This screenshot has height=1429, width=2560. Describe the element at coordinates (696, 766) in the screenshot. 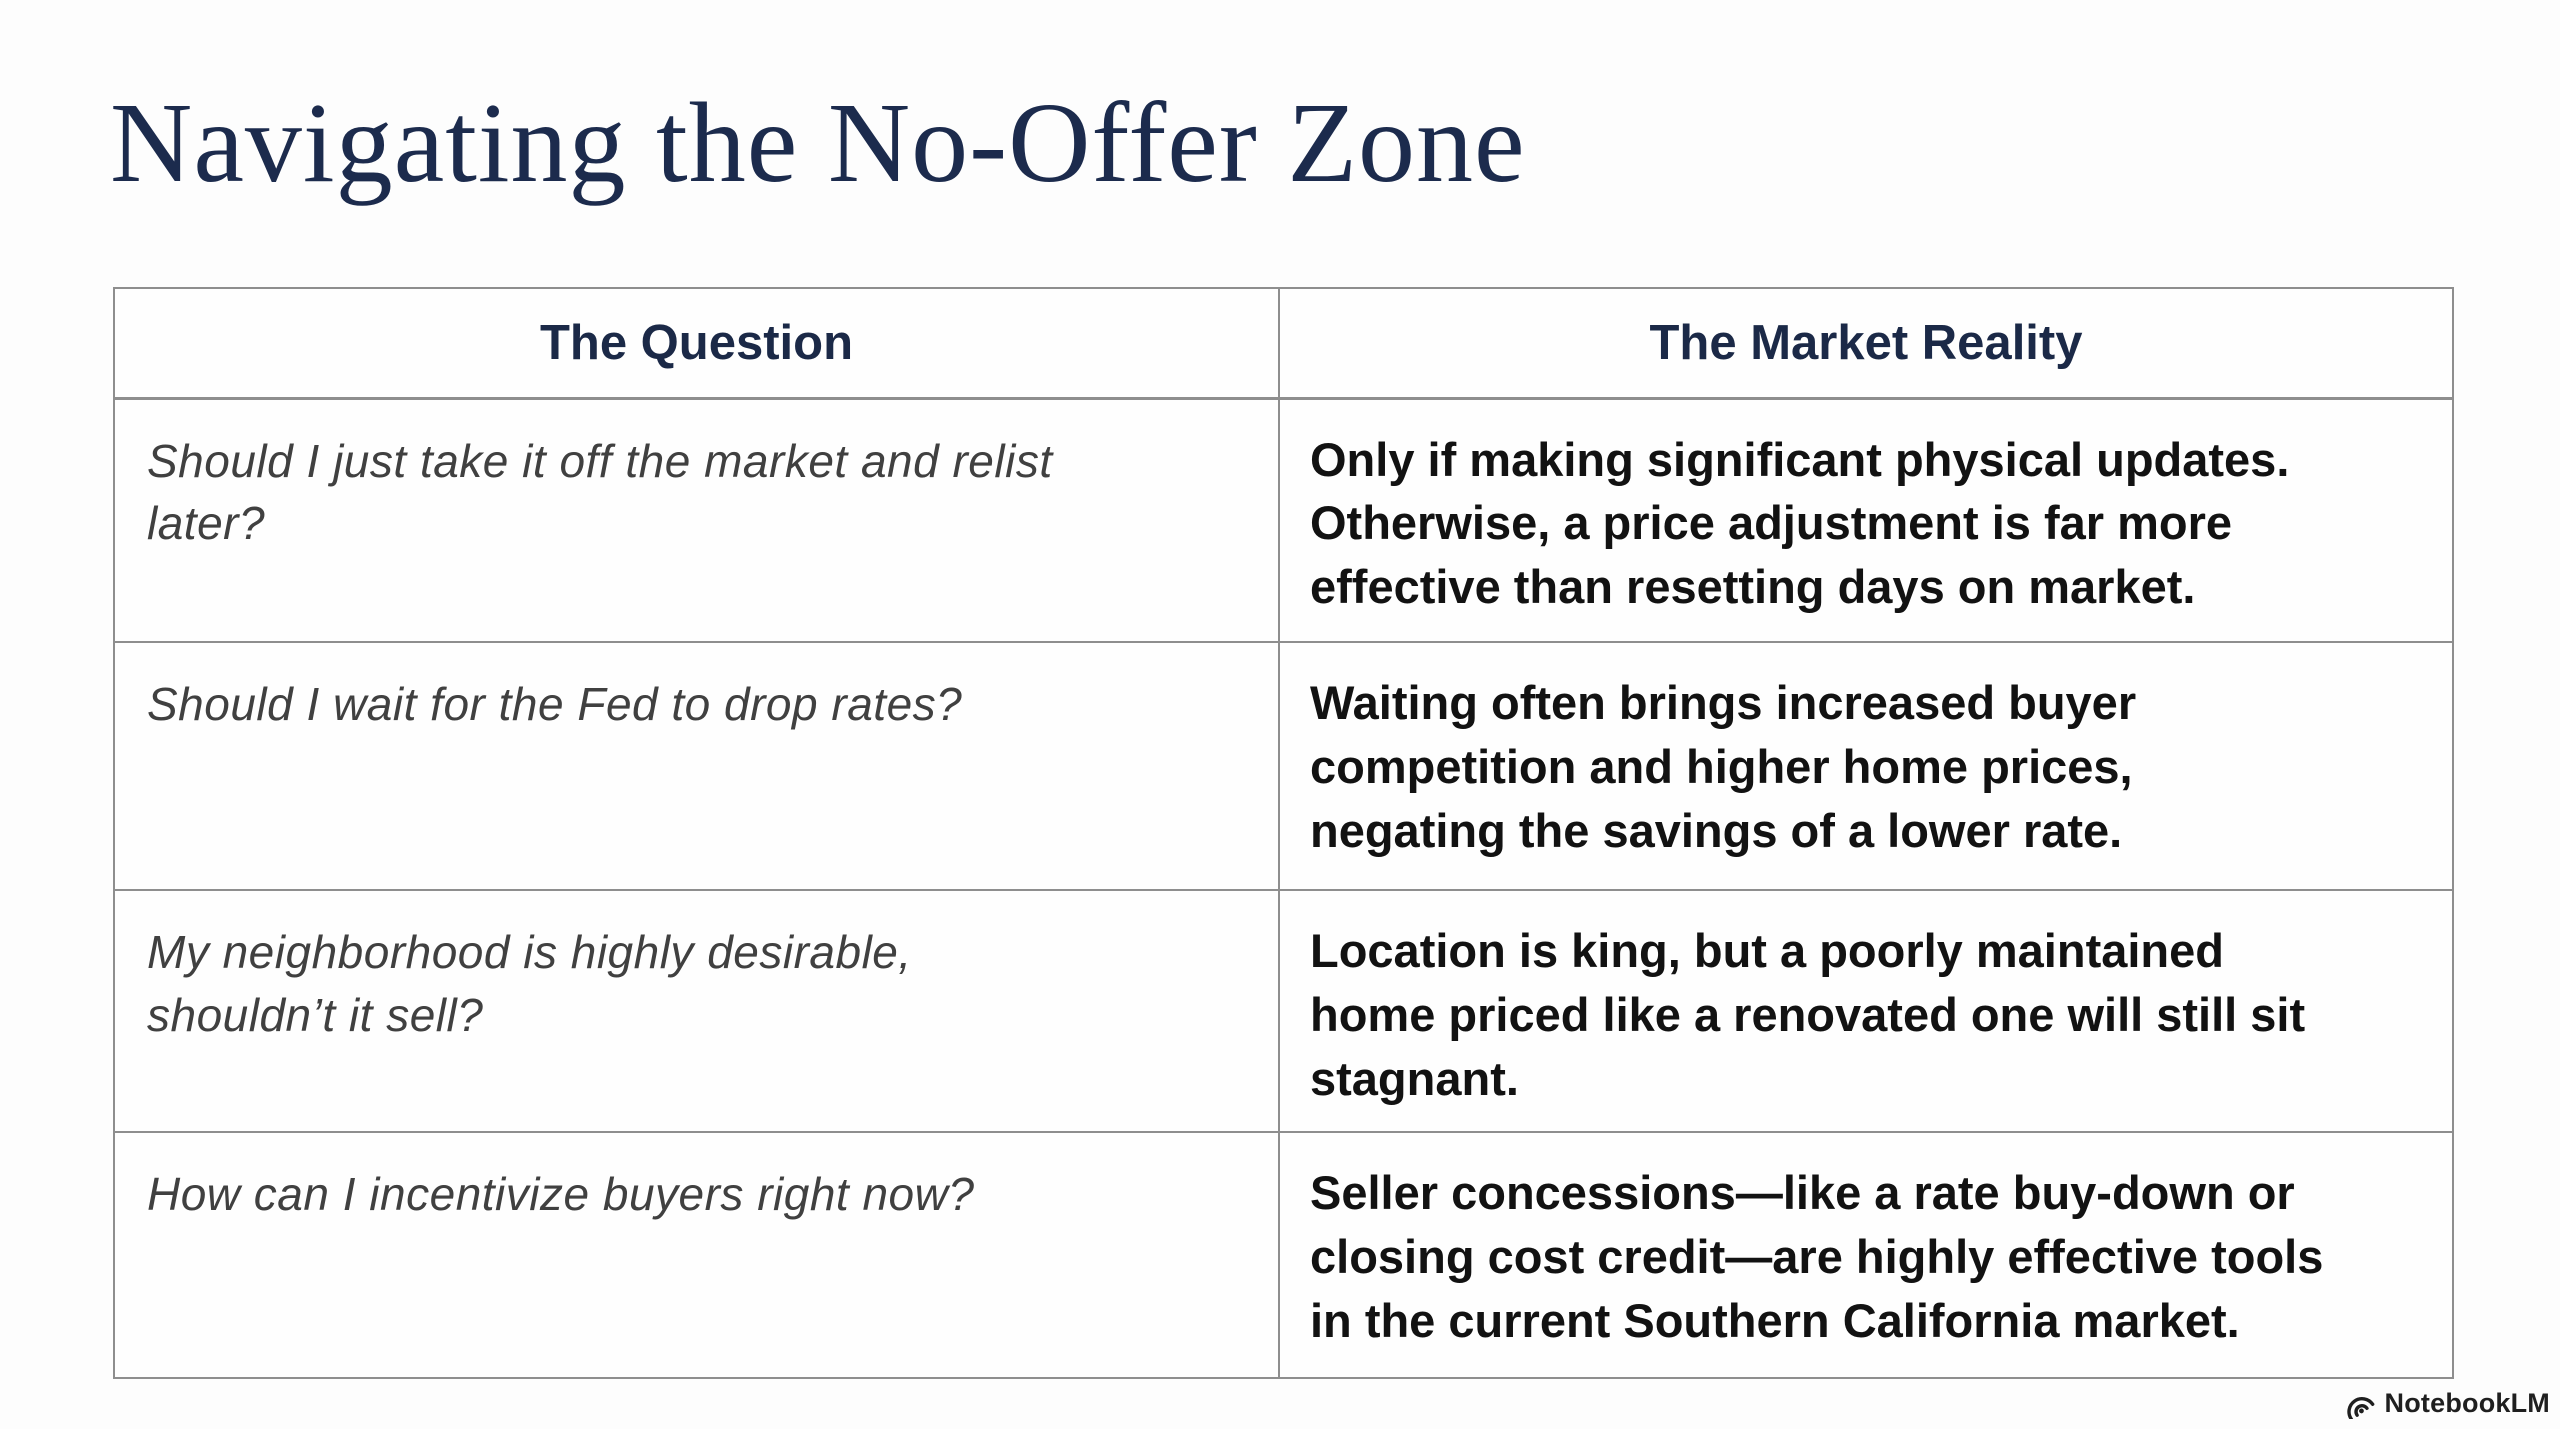

I see `question-cell: Should I wait for the Fed to drop rates?` at that location.